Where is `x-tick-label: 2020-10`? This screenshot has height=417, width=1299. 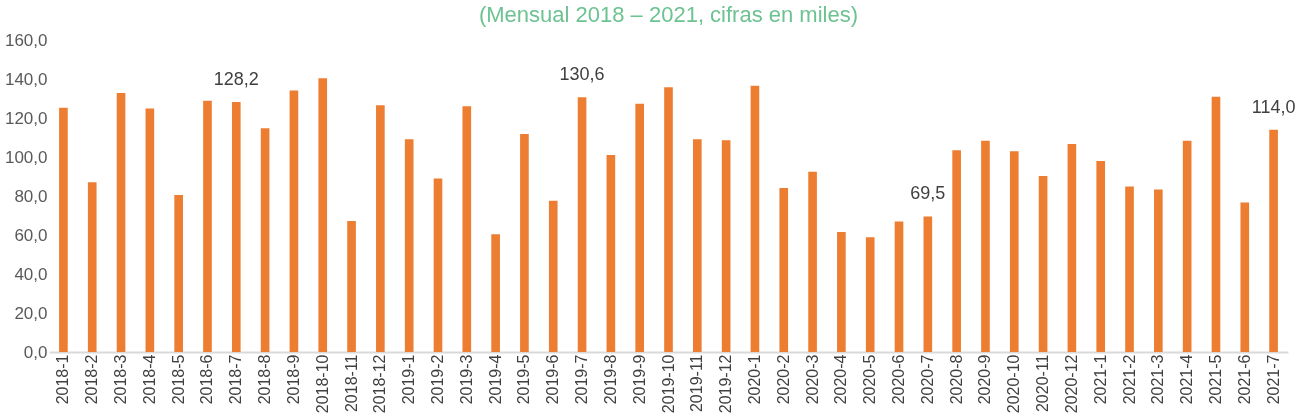 x-tick-label: 2020-10 is located at coordinates (1014, 384).